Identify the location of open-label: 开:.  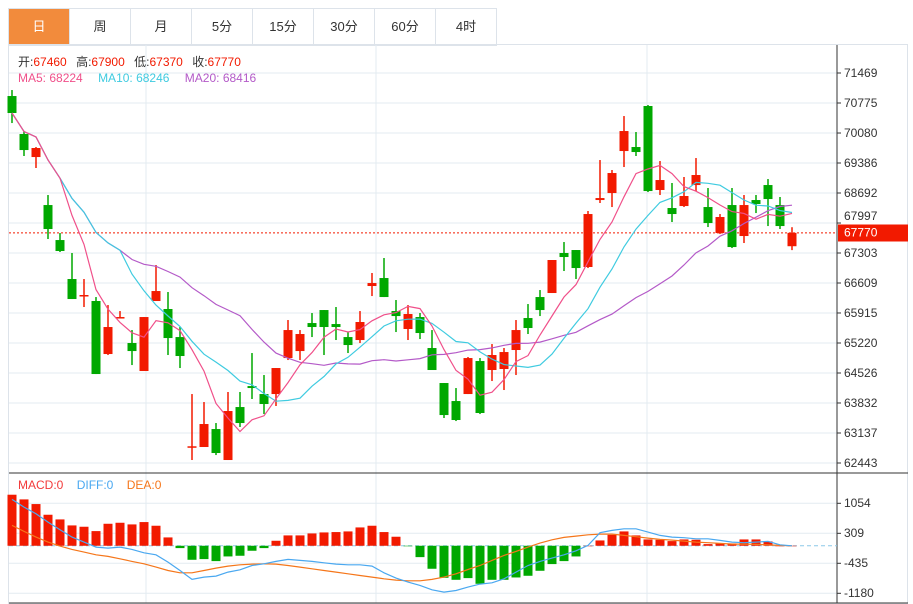
(26, 62).